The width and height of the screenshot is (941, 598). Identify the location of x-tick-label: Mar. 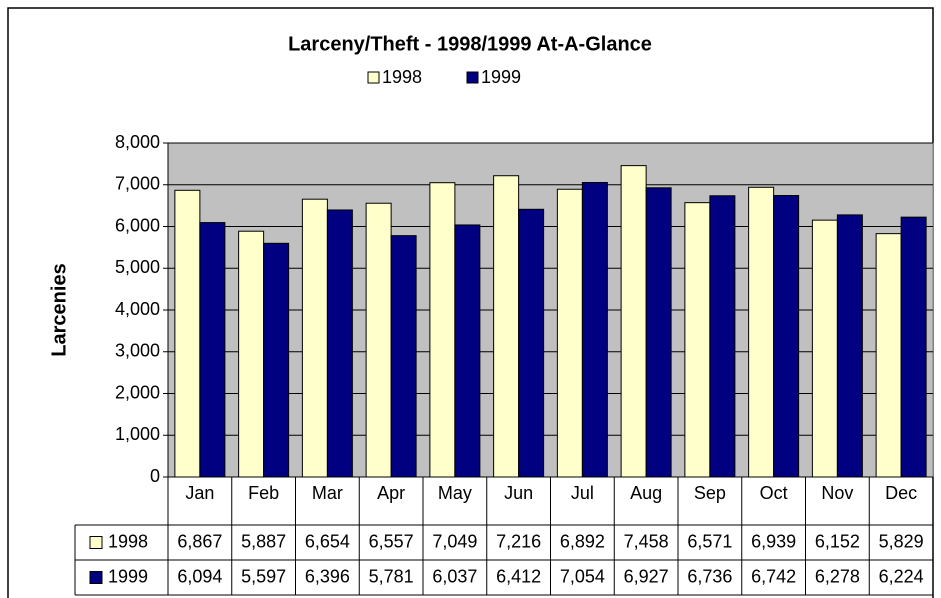
(327, 493).